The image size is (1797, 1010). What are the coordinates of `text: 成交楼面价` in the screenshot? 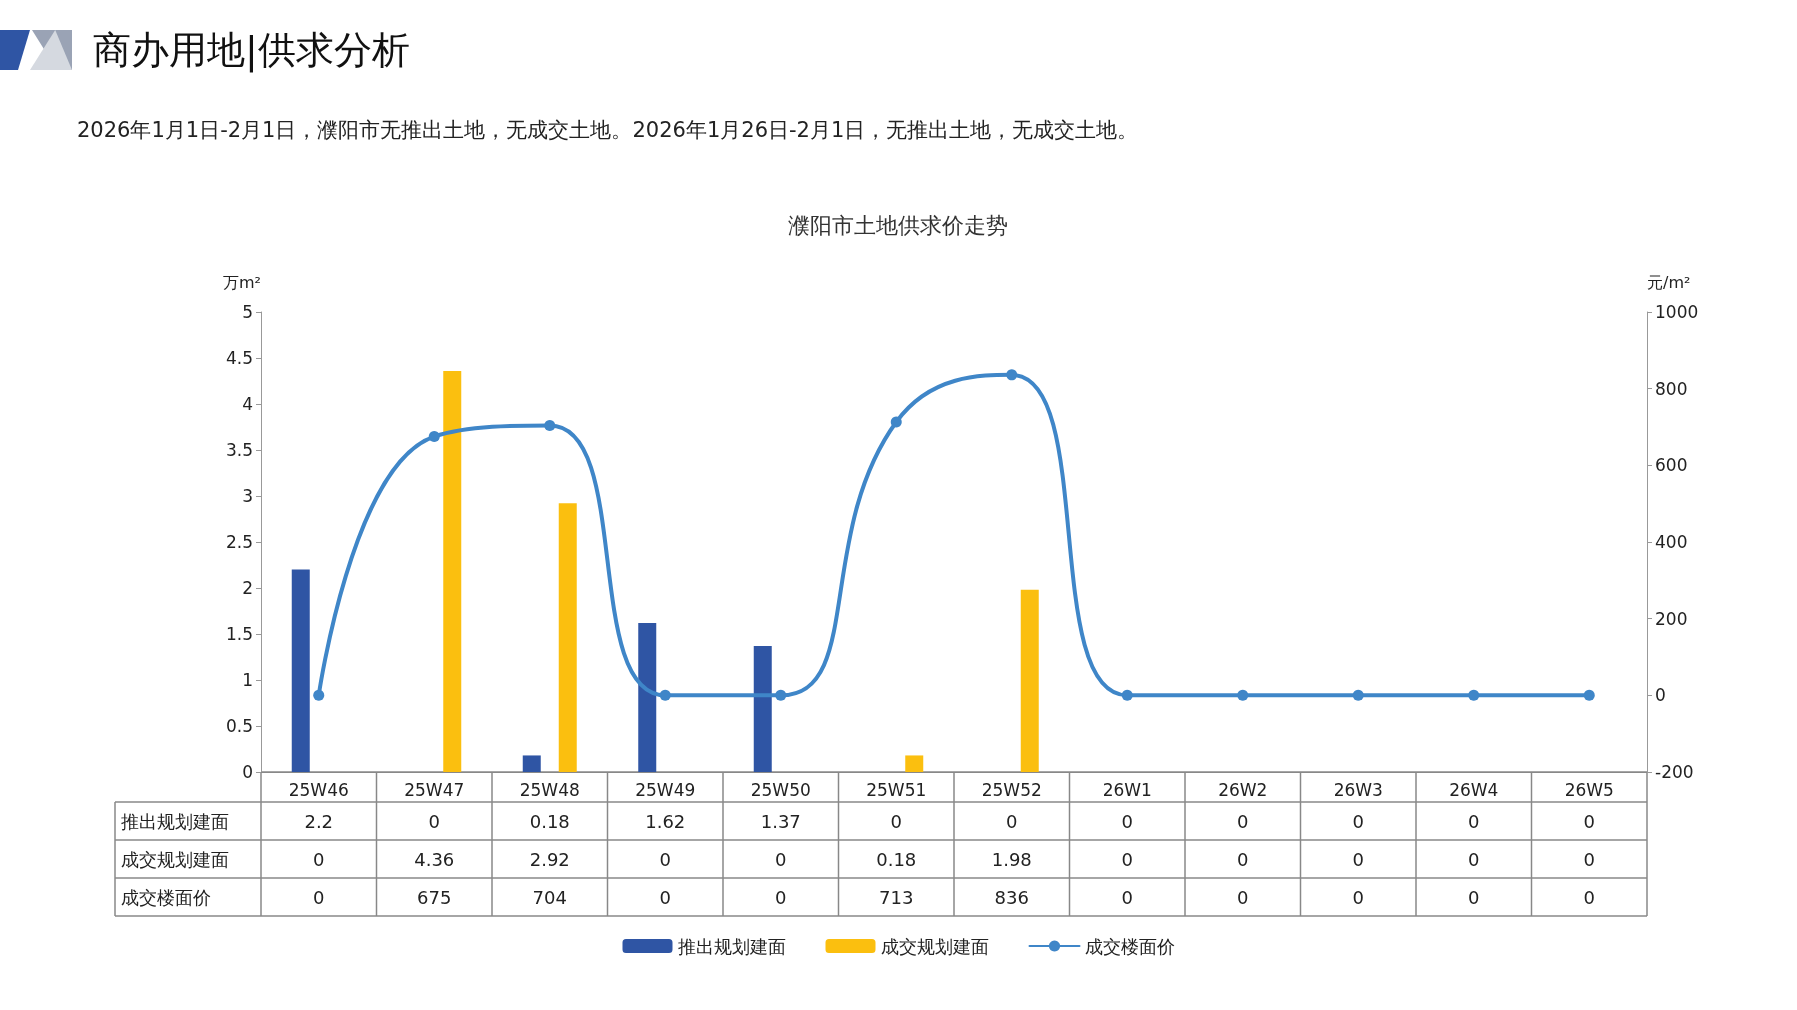 It's located at (166, 897).